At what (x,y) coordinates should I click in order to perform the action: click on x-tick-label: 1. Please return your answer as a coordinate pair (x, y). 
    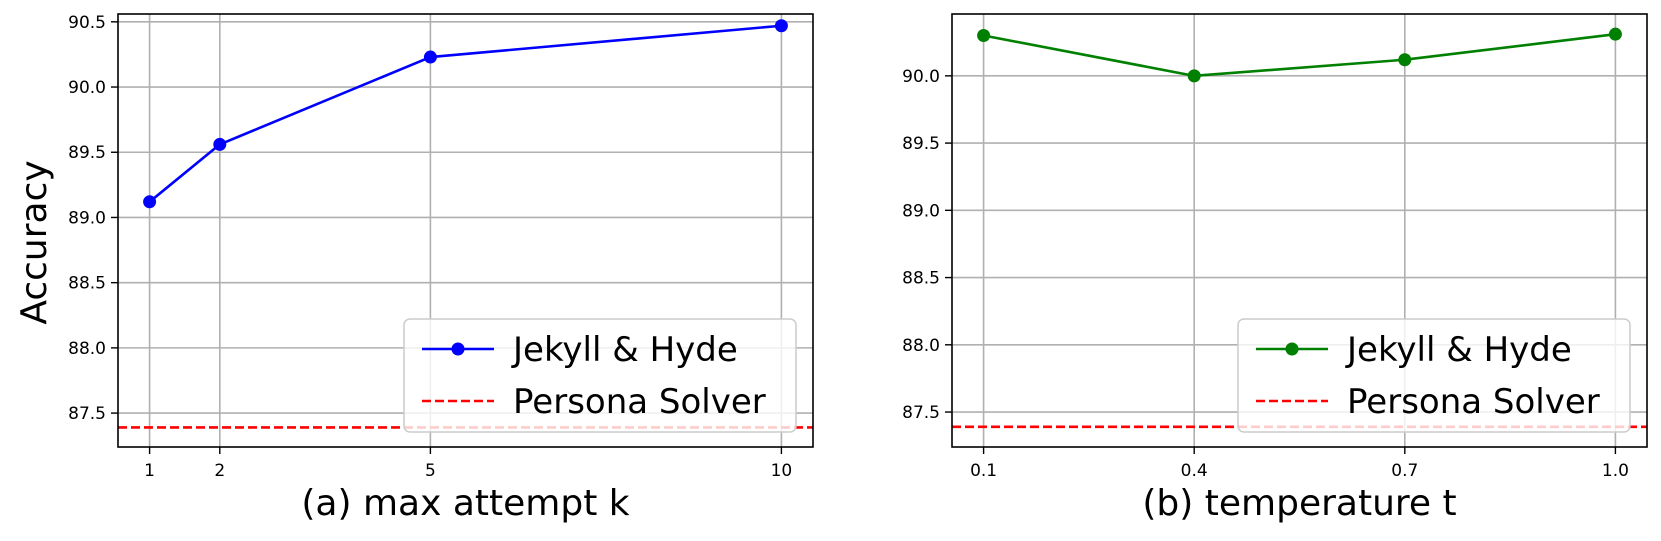
    Looking at the image, I should click on (149, 471).